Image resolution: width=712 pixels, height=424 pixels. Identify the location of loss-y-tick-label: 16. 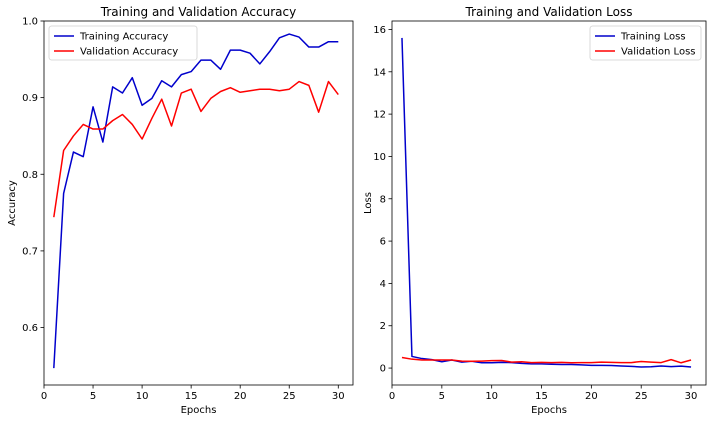
(379, 30).